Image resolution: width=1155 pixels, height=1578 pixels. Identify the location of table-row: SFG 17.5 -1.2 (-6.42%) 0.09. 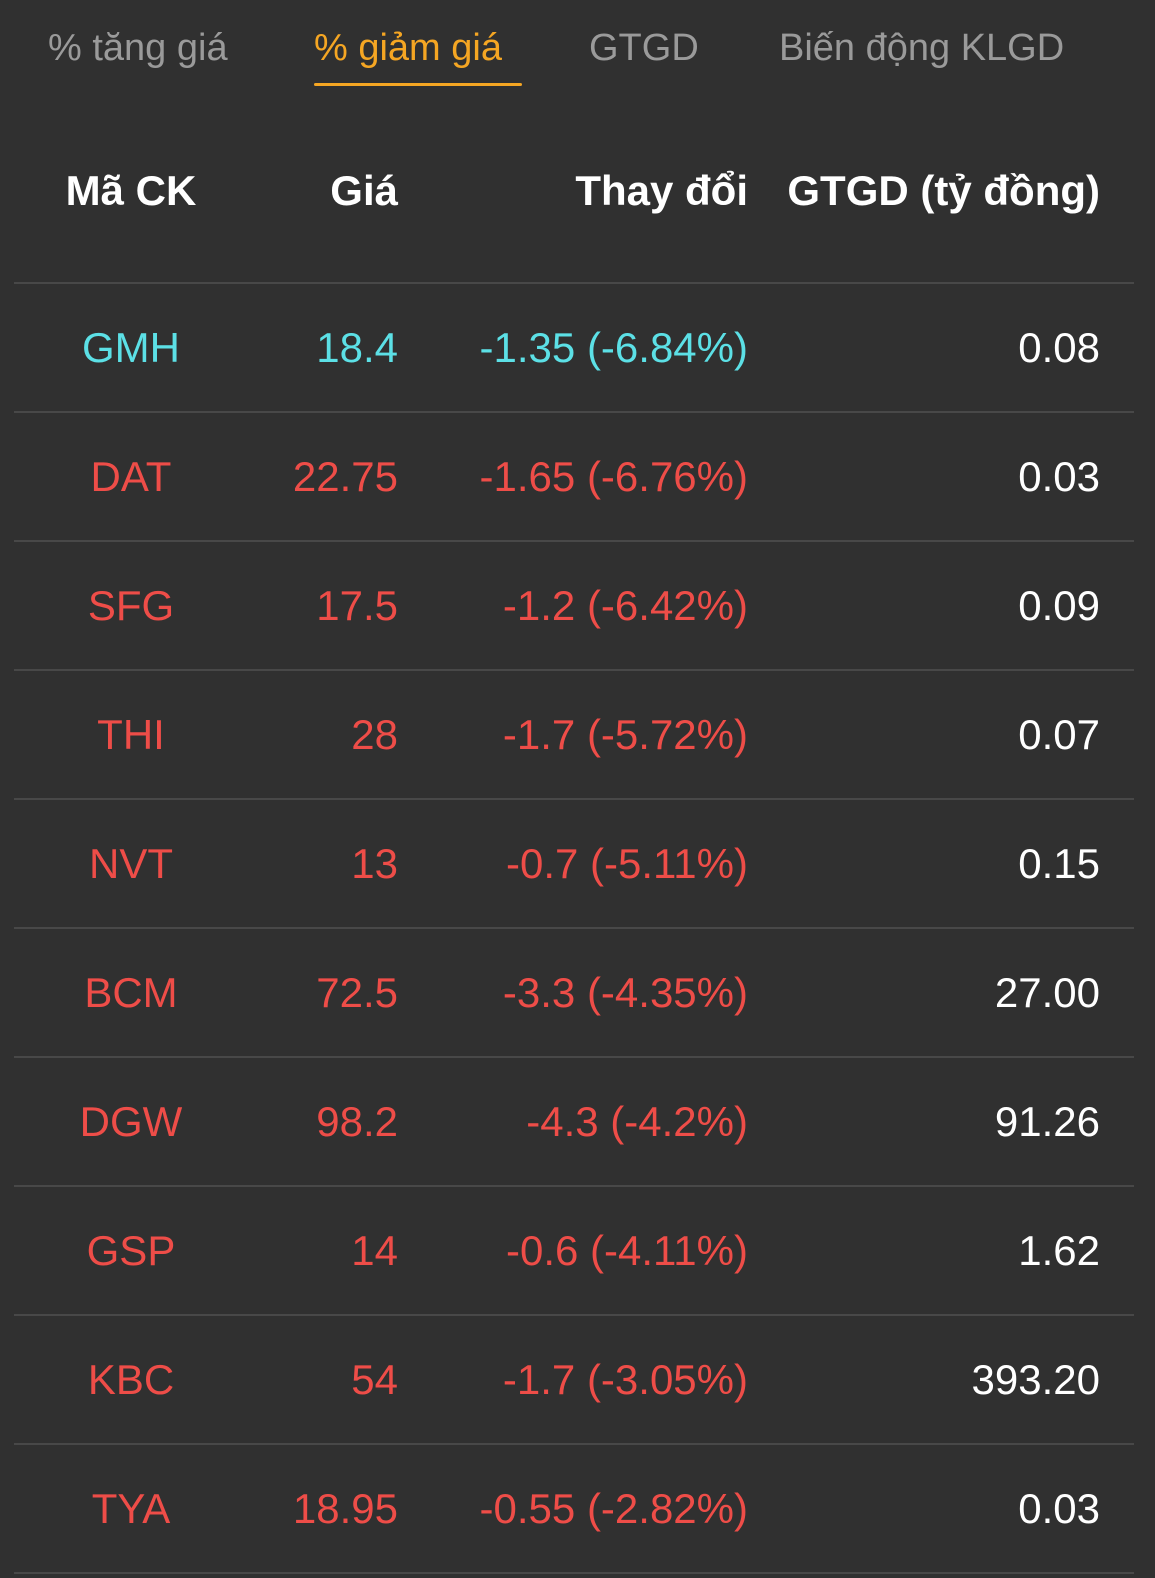
(574, 606).